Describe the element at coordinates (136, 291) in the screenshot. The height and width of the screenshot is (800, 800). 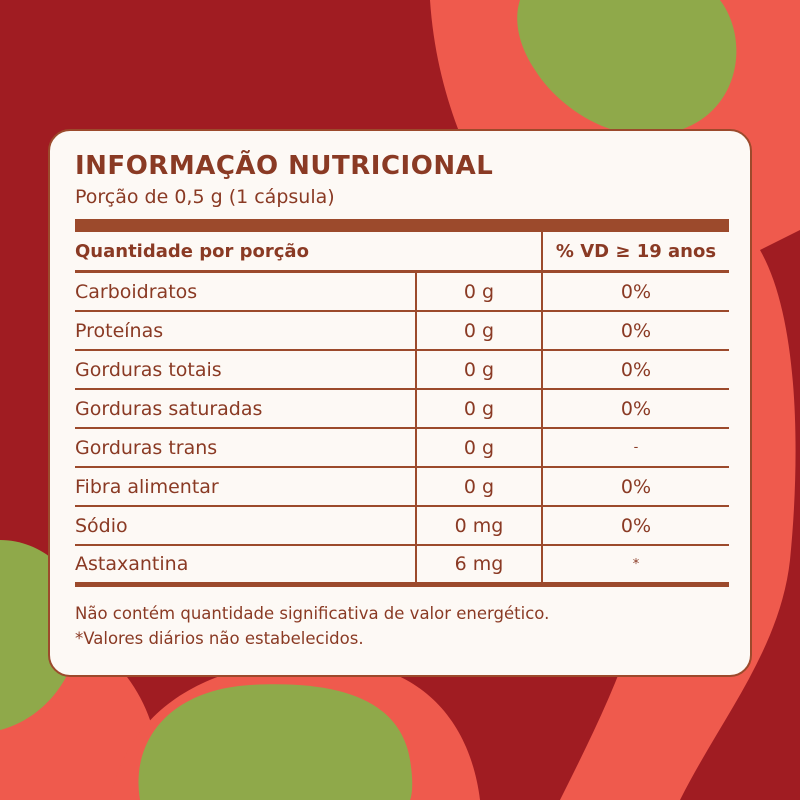
I see `nutrient-name: Carboidratos` at that location.